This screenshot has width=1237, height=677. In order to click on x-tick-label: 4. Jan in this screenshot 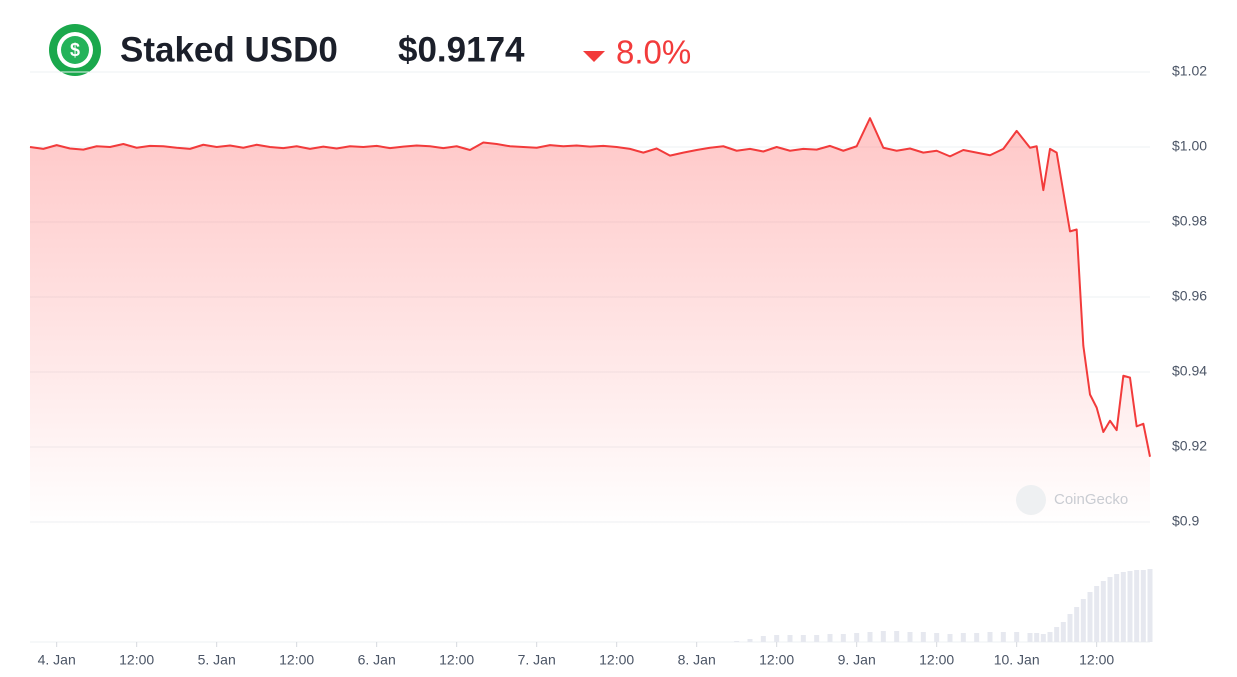, I will do `click(57, 660)`.